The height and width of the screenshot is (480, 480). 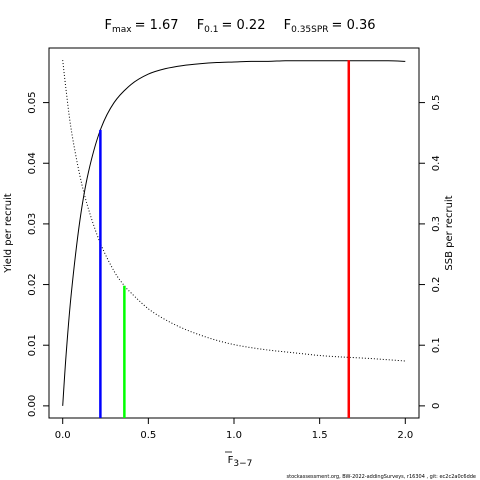 I want to click on y-axis-left-label: Yield per recruit, so click(x=8, y=233).